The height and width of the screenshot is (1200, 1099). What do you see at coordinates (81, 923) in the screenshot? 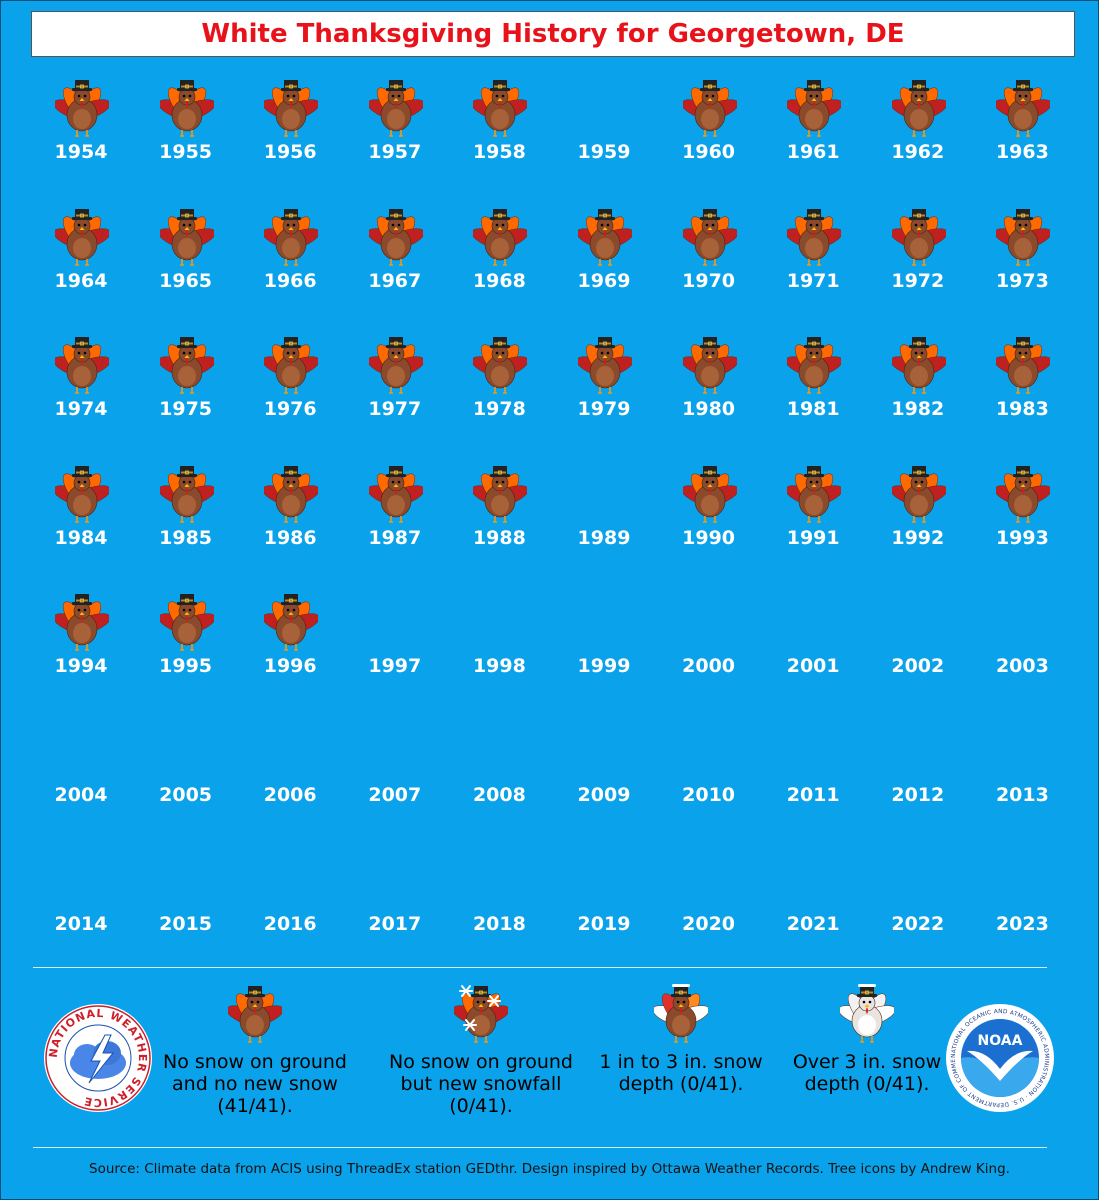
I see `year-label: 2014` at bounding box center [81, 923].